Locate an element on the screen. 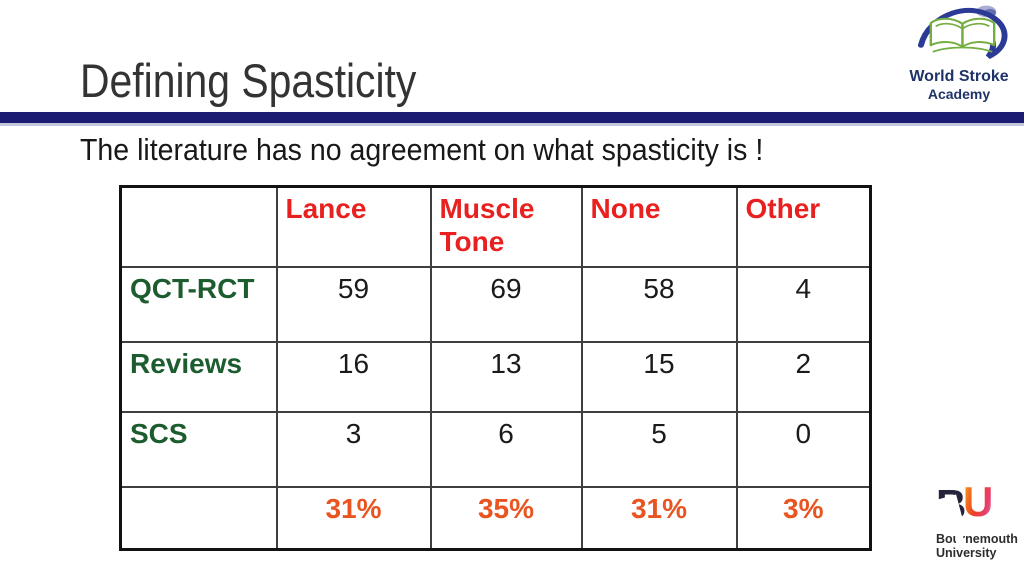 The width and height of the screenshot is (1024, 576). bu-logo-text-line1: Bournemouth is located at coordinates (977, 539).